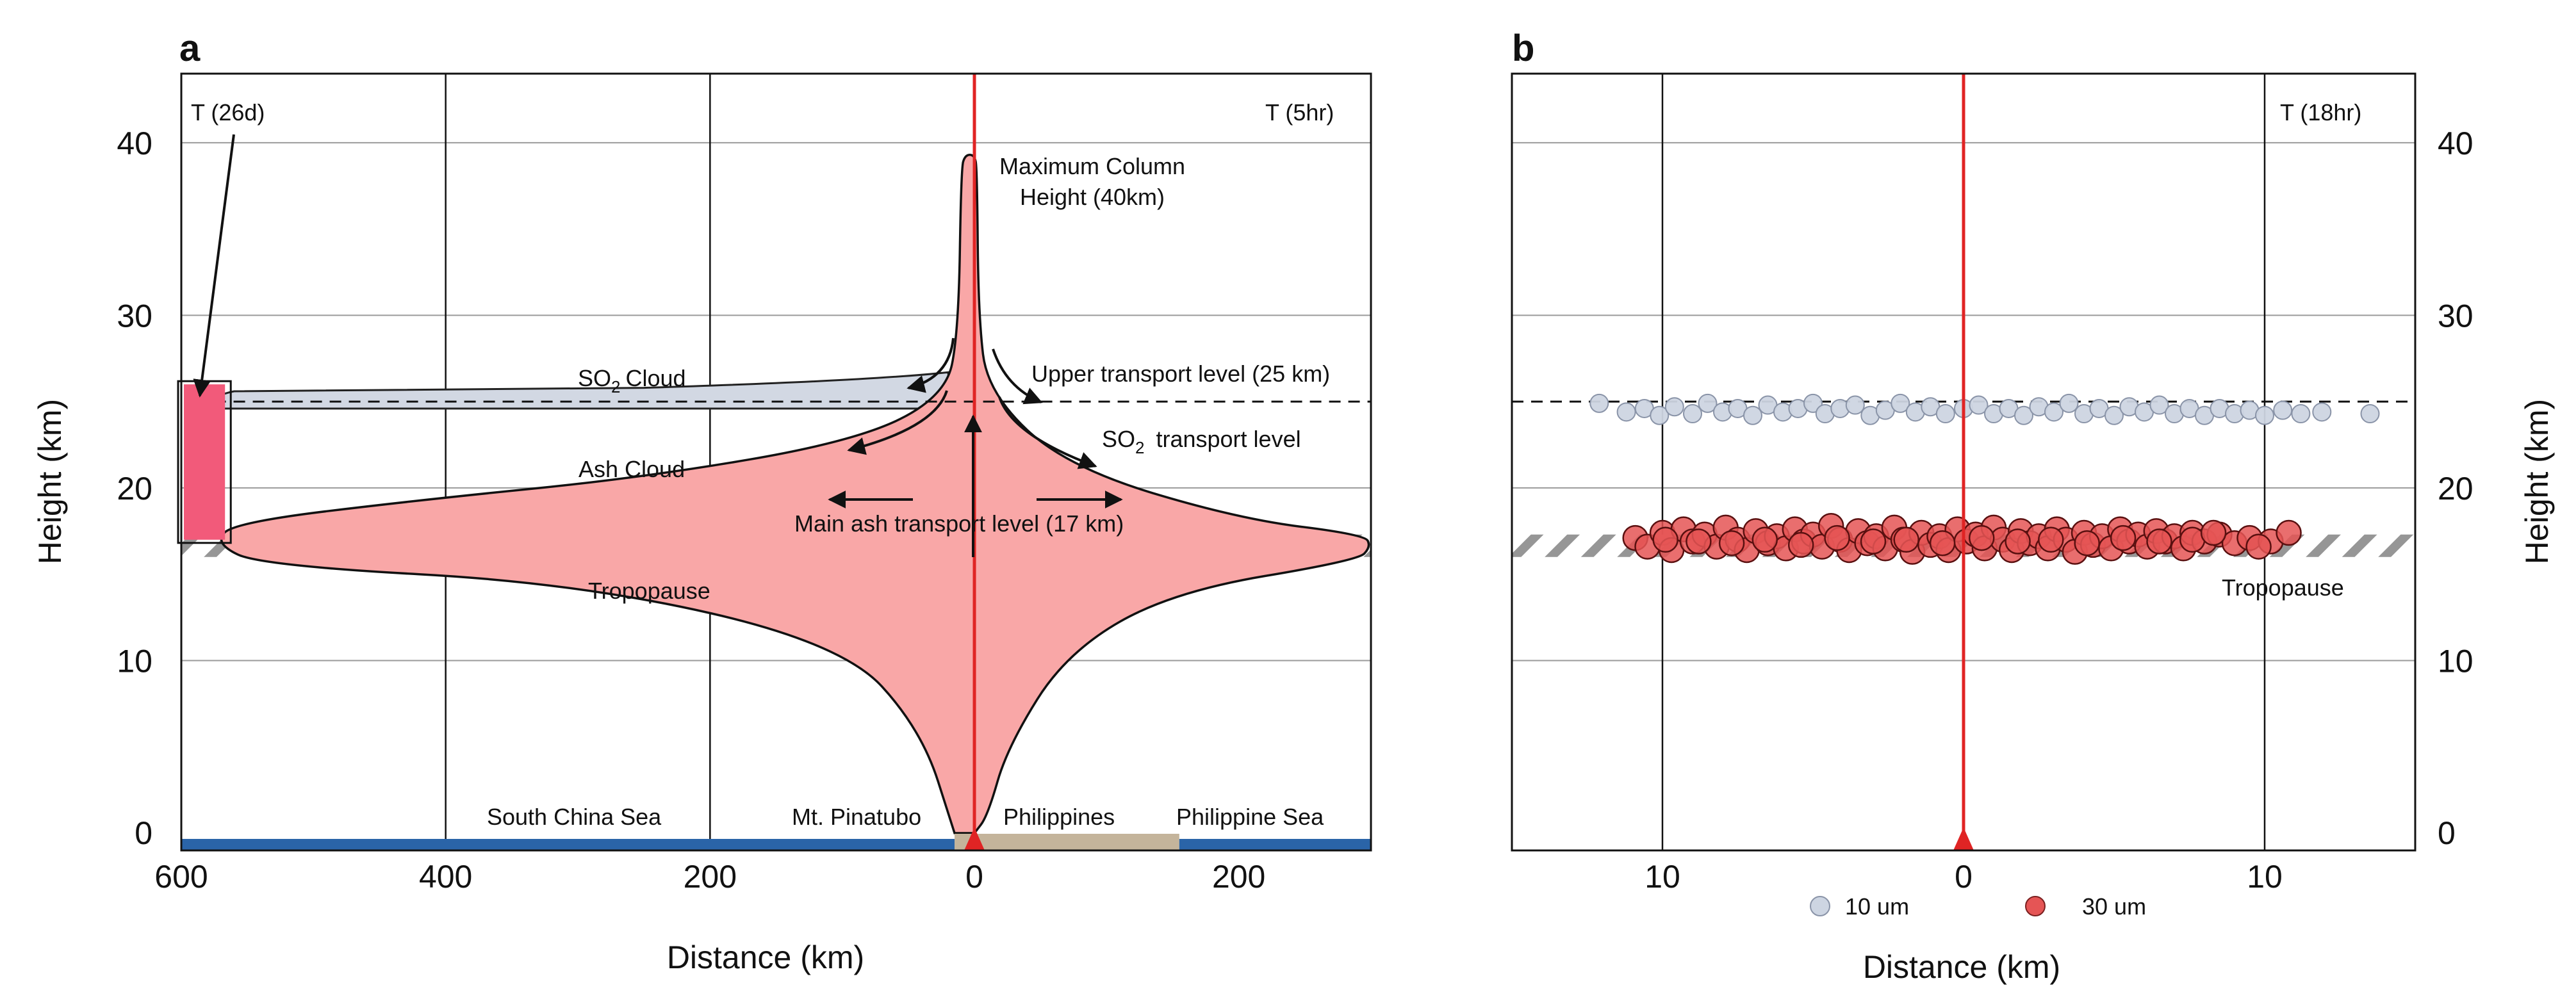 This screenshot has height=999, width=2576. What do you see at coordinates (568, 844) in the screenshot?
I see `south-china-sea-bar` at bounding box center [568, 844].